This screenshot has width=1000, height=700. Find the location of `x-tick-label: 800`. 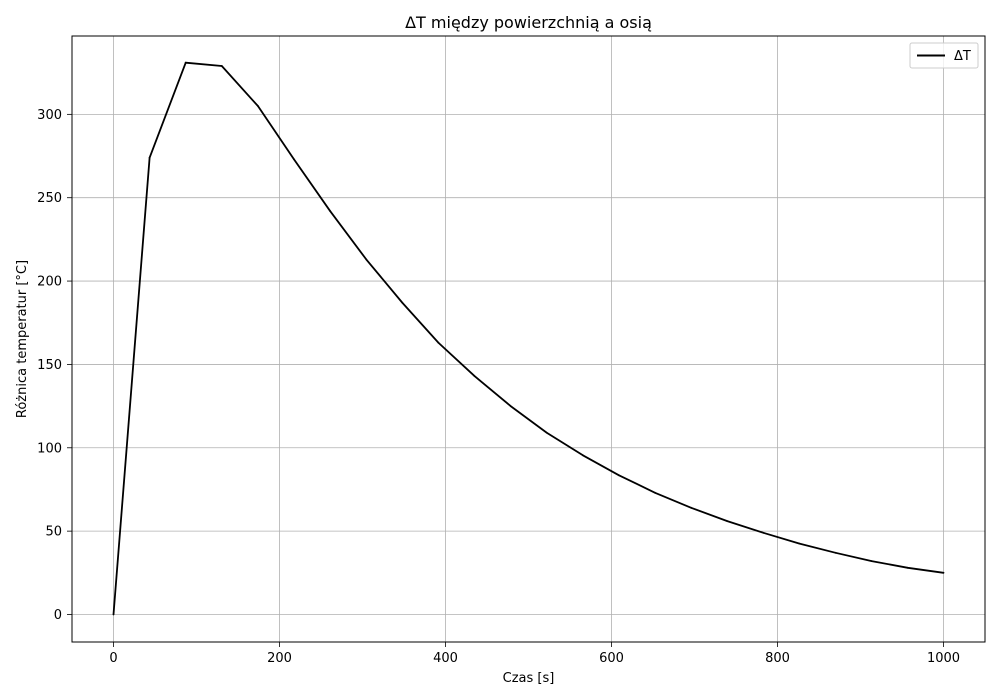

x-tick-label: 800 is located at coordinates (777, 658).